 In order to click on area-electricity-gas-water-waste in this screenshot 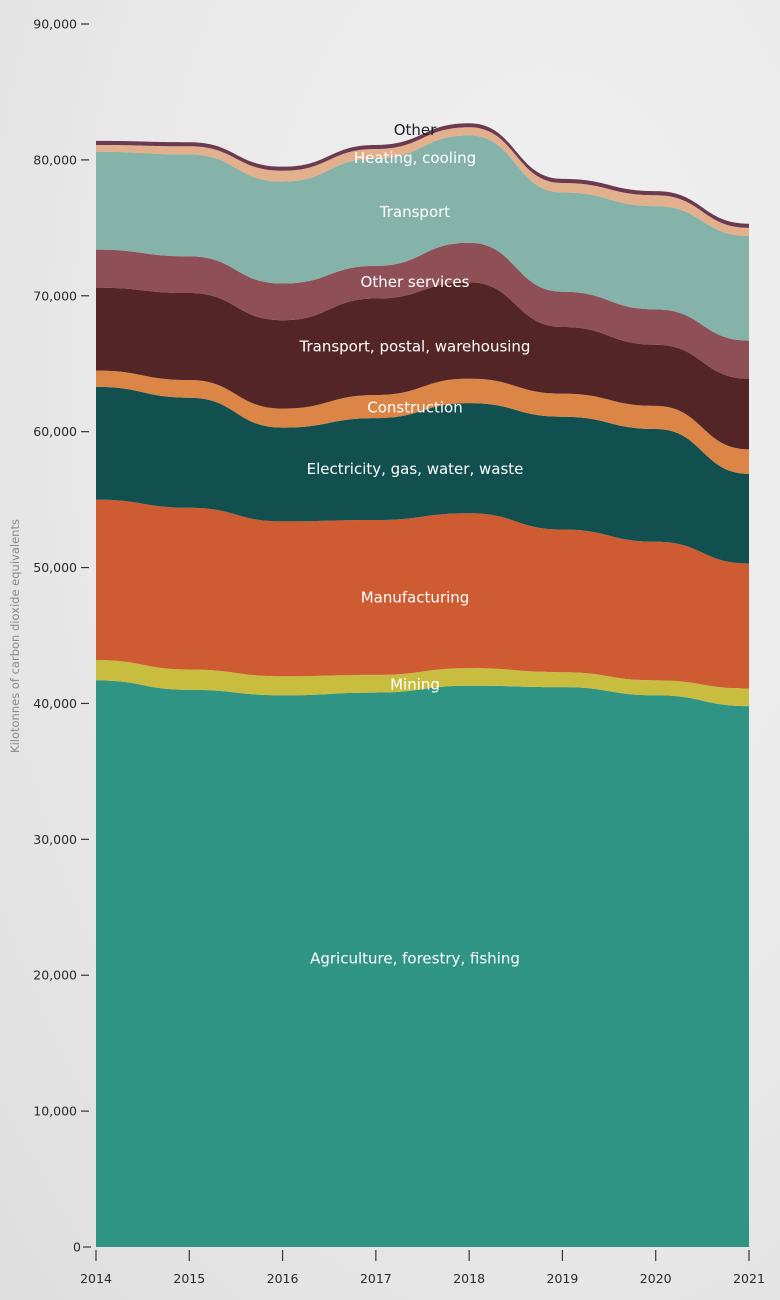, I will do `click(422, 475)`.